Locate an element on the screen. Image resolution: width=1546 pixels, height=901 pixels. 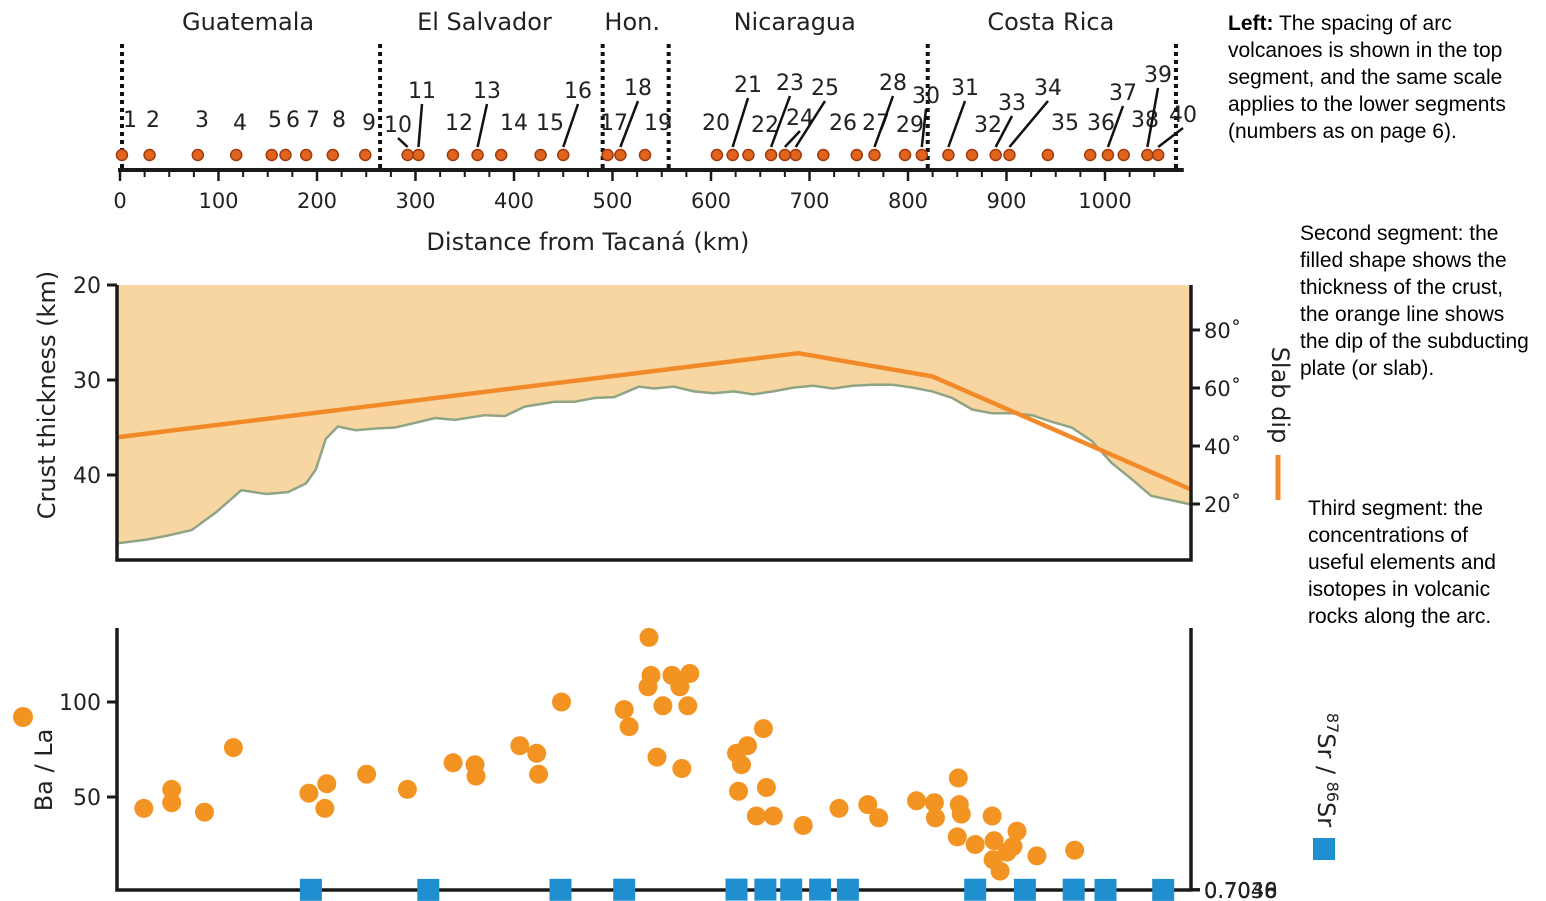
x-tick-label-100: 100 is located at coordinates (218, 201).